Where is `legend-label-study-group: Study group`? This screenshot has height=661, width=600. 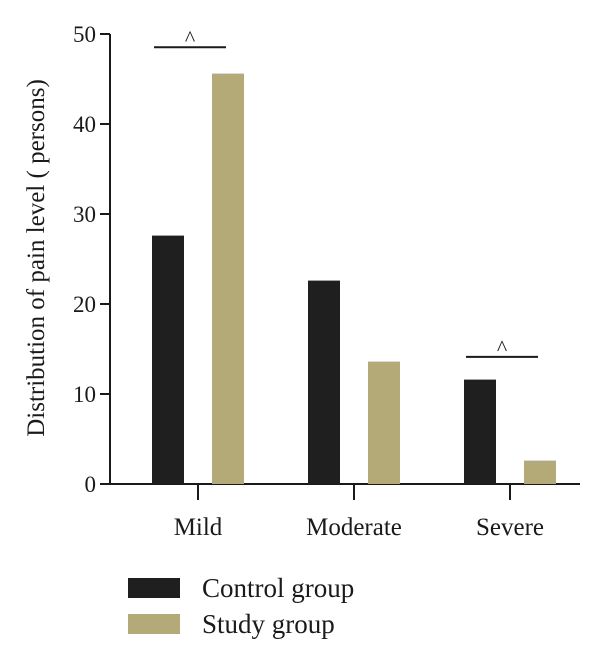
legend-label-study-group: Study group is located at coordinates (268, 624).